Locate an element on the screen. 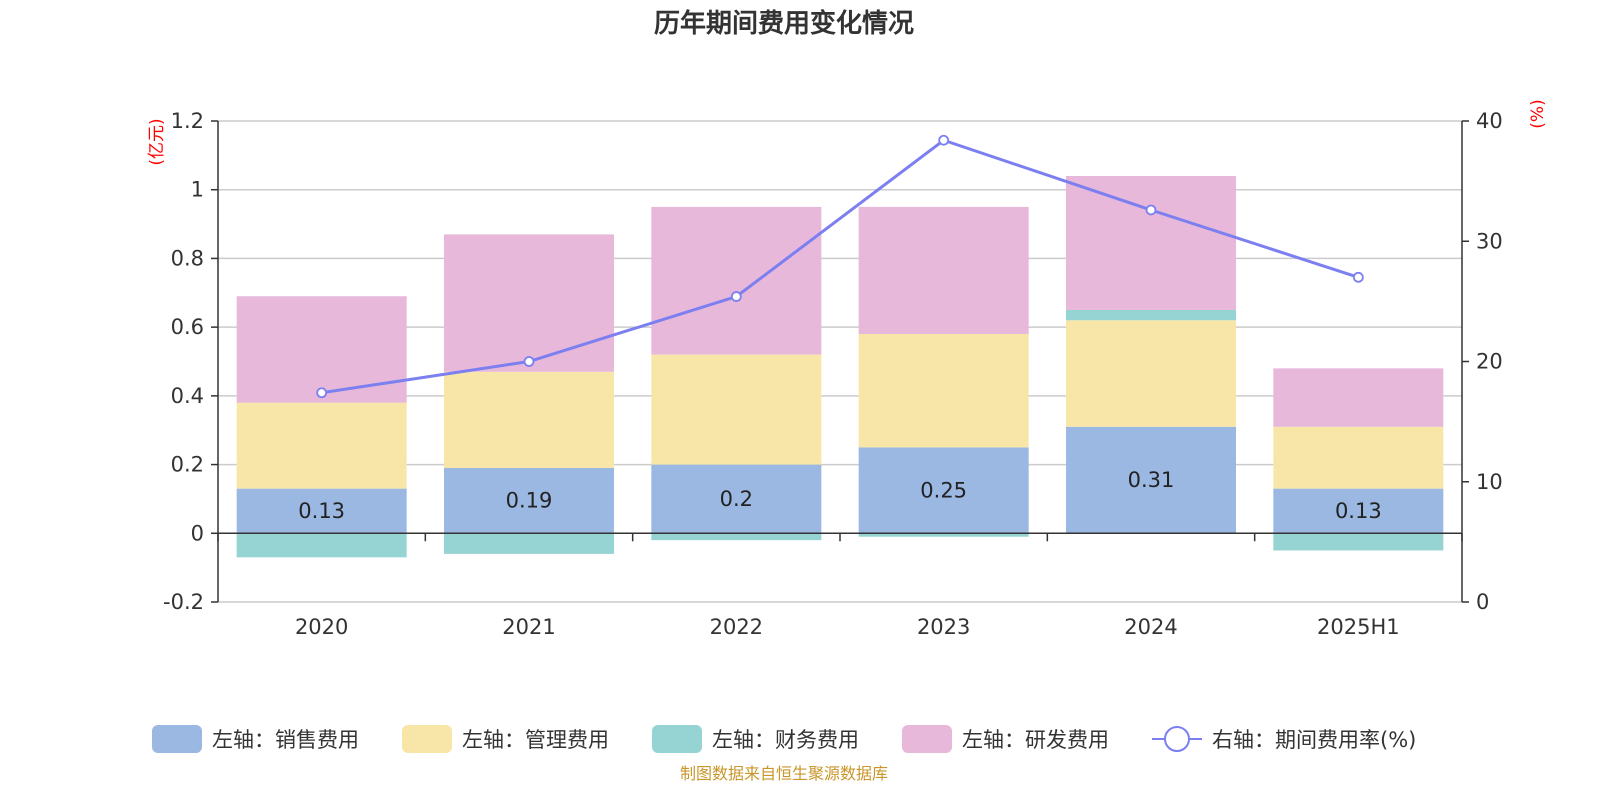 This screenshot has width=1600, height=800. left-tick-label: -0.2 is located at coordinates (183, 602).